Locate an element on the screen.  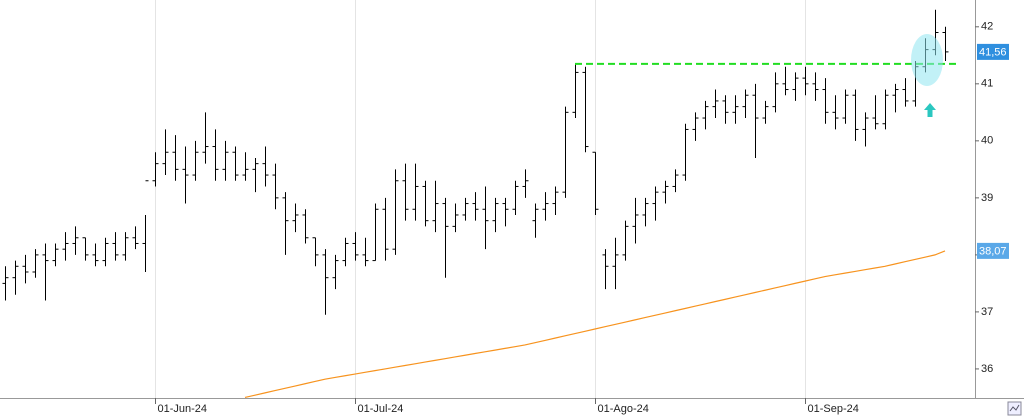
y-tick-label: 39 is located at coordinates (987, 198).